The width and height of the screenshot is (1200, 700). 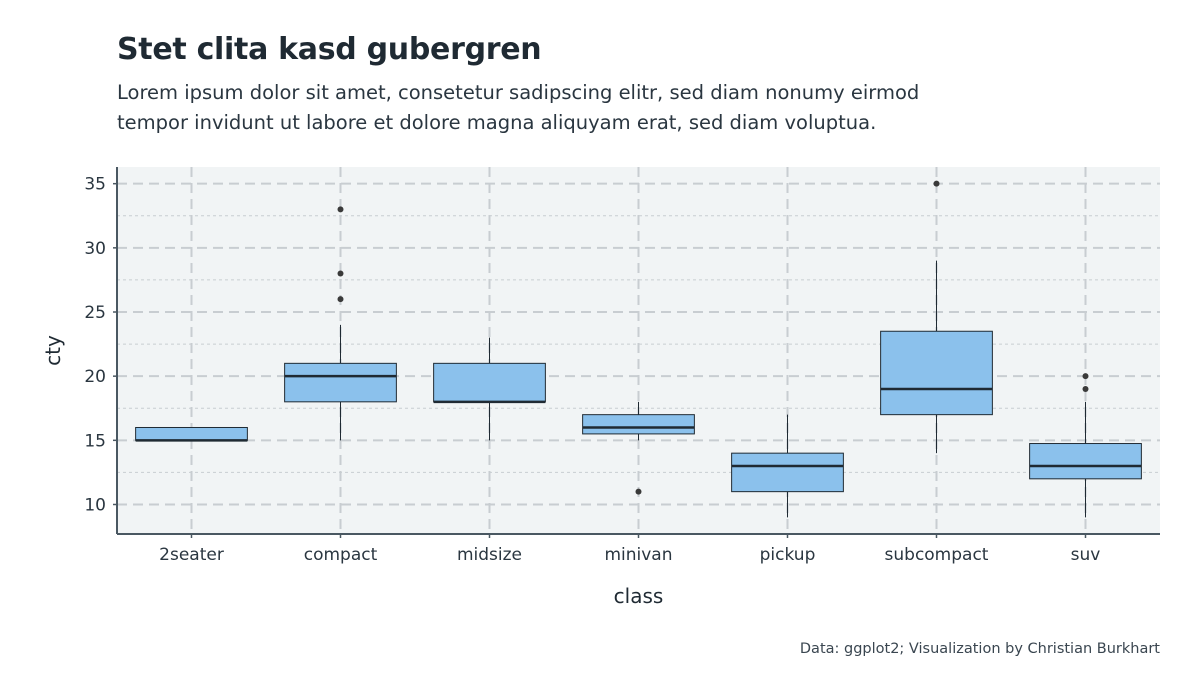 I want to click on y-tick-label: 30, so click(x=95, y=249).